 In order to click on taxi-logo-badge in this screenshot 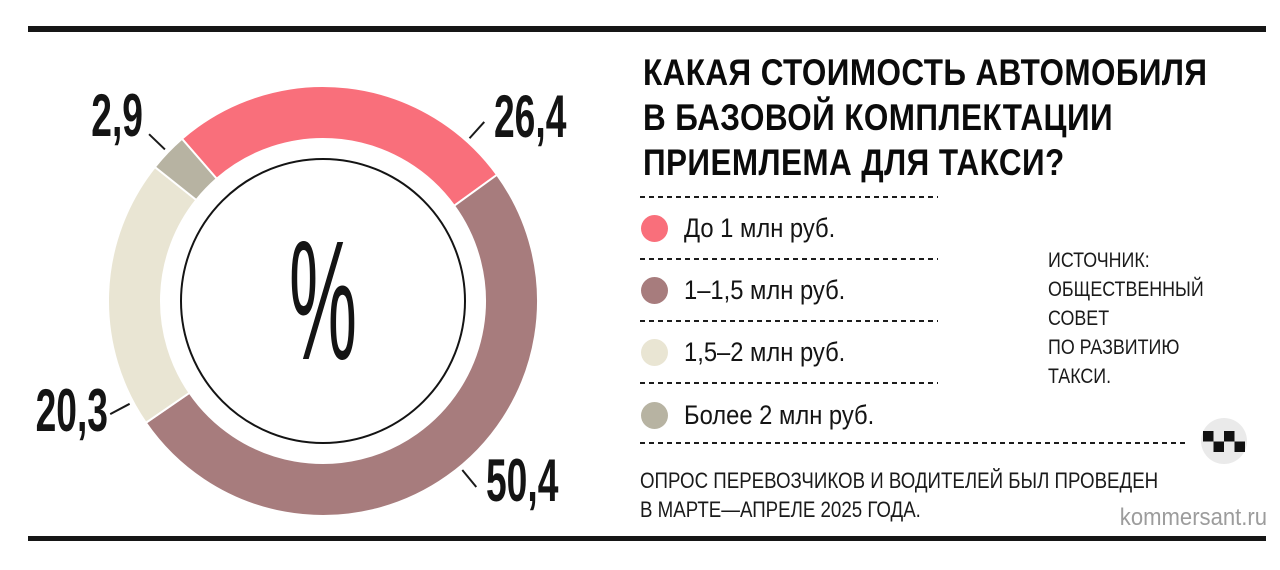, I will do `click(1224, 441)`.